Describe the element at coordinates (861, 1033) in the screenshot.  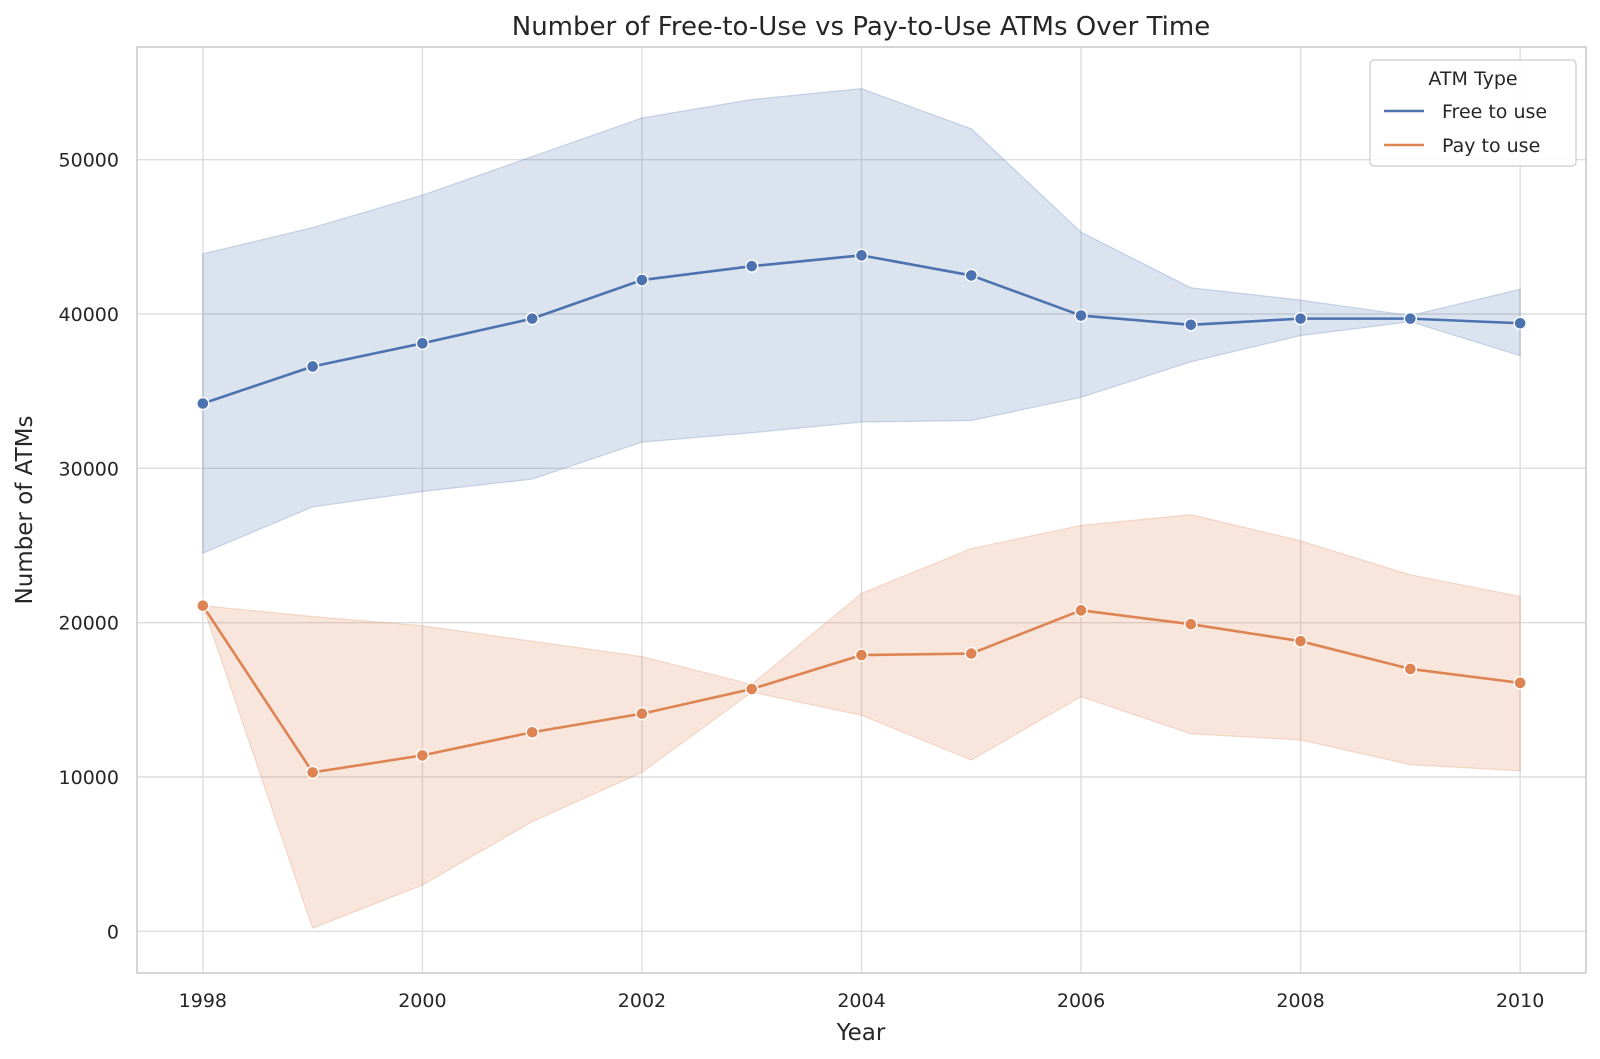
I see `x-axis-label: Year` at that location.